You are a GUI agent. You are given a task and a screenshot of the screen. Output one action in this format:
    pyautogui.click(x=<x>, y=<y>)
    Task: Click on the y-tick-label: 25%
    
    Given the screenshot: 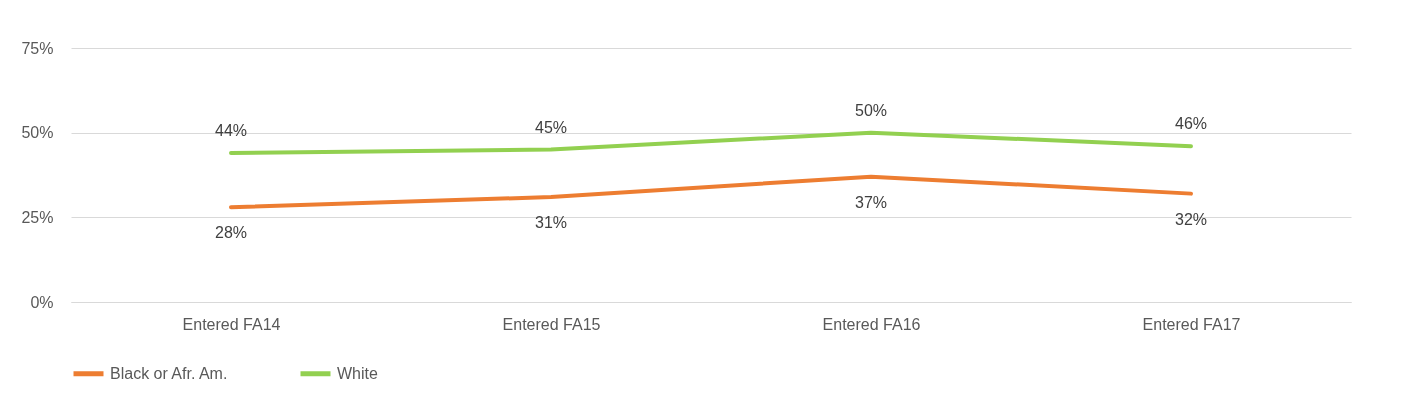 What is the action you would take?
    pyautogui.click(x=37, y=217)
    